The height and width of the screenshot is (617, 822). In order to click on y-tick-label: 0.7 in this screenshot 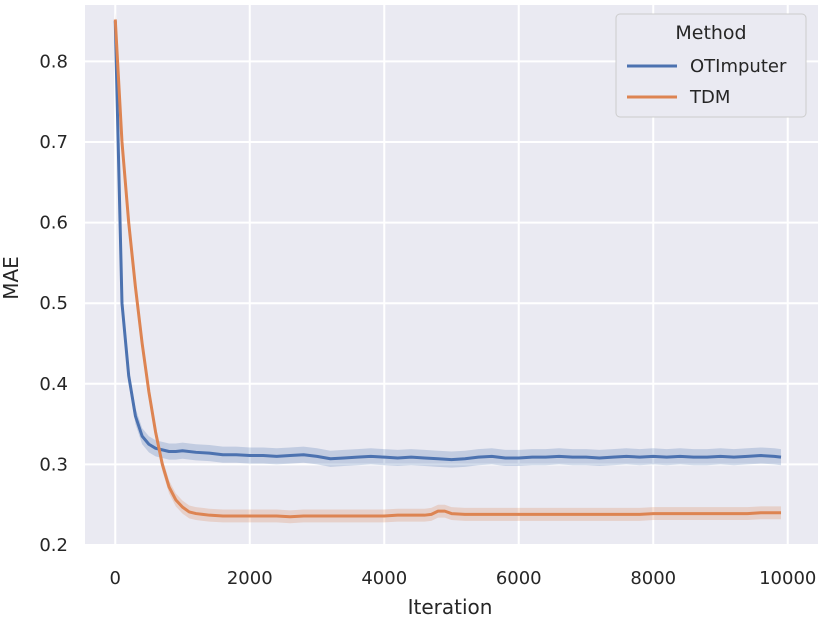, I will do `click(53, 142)`.